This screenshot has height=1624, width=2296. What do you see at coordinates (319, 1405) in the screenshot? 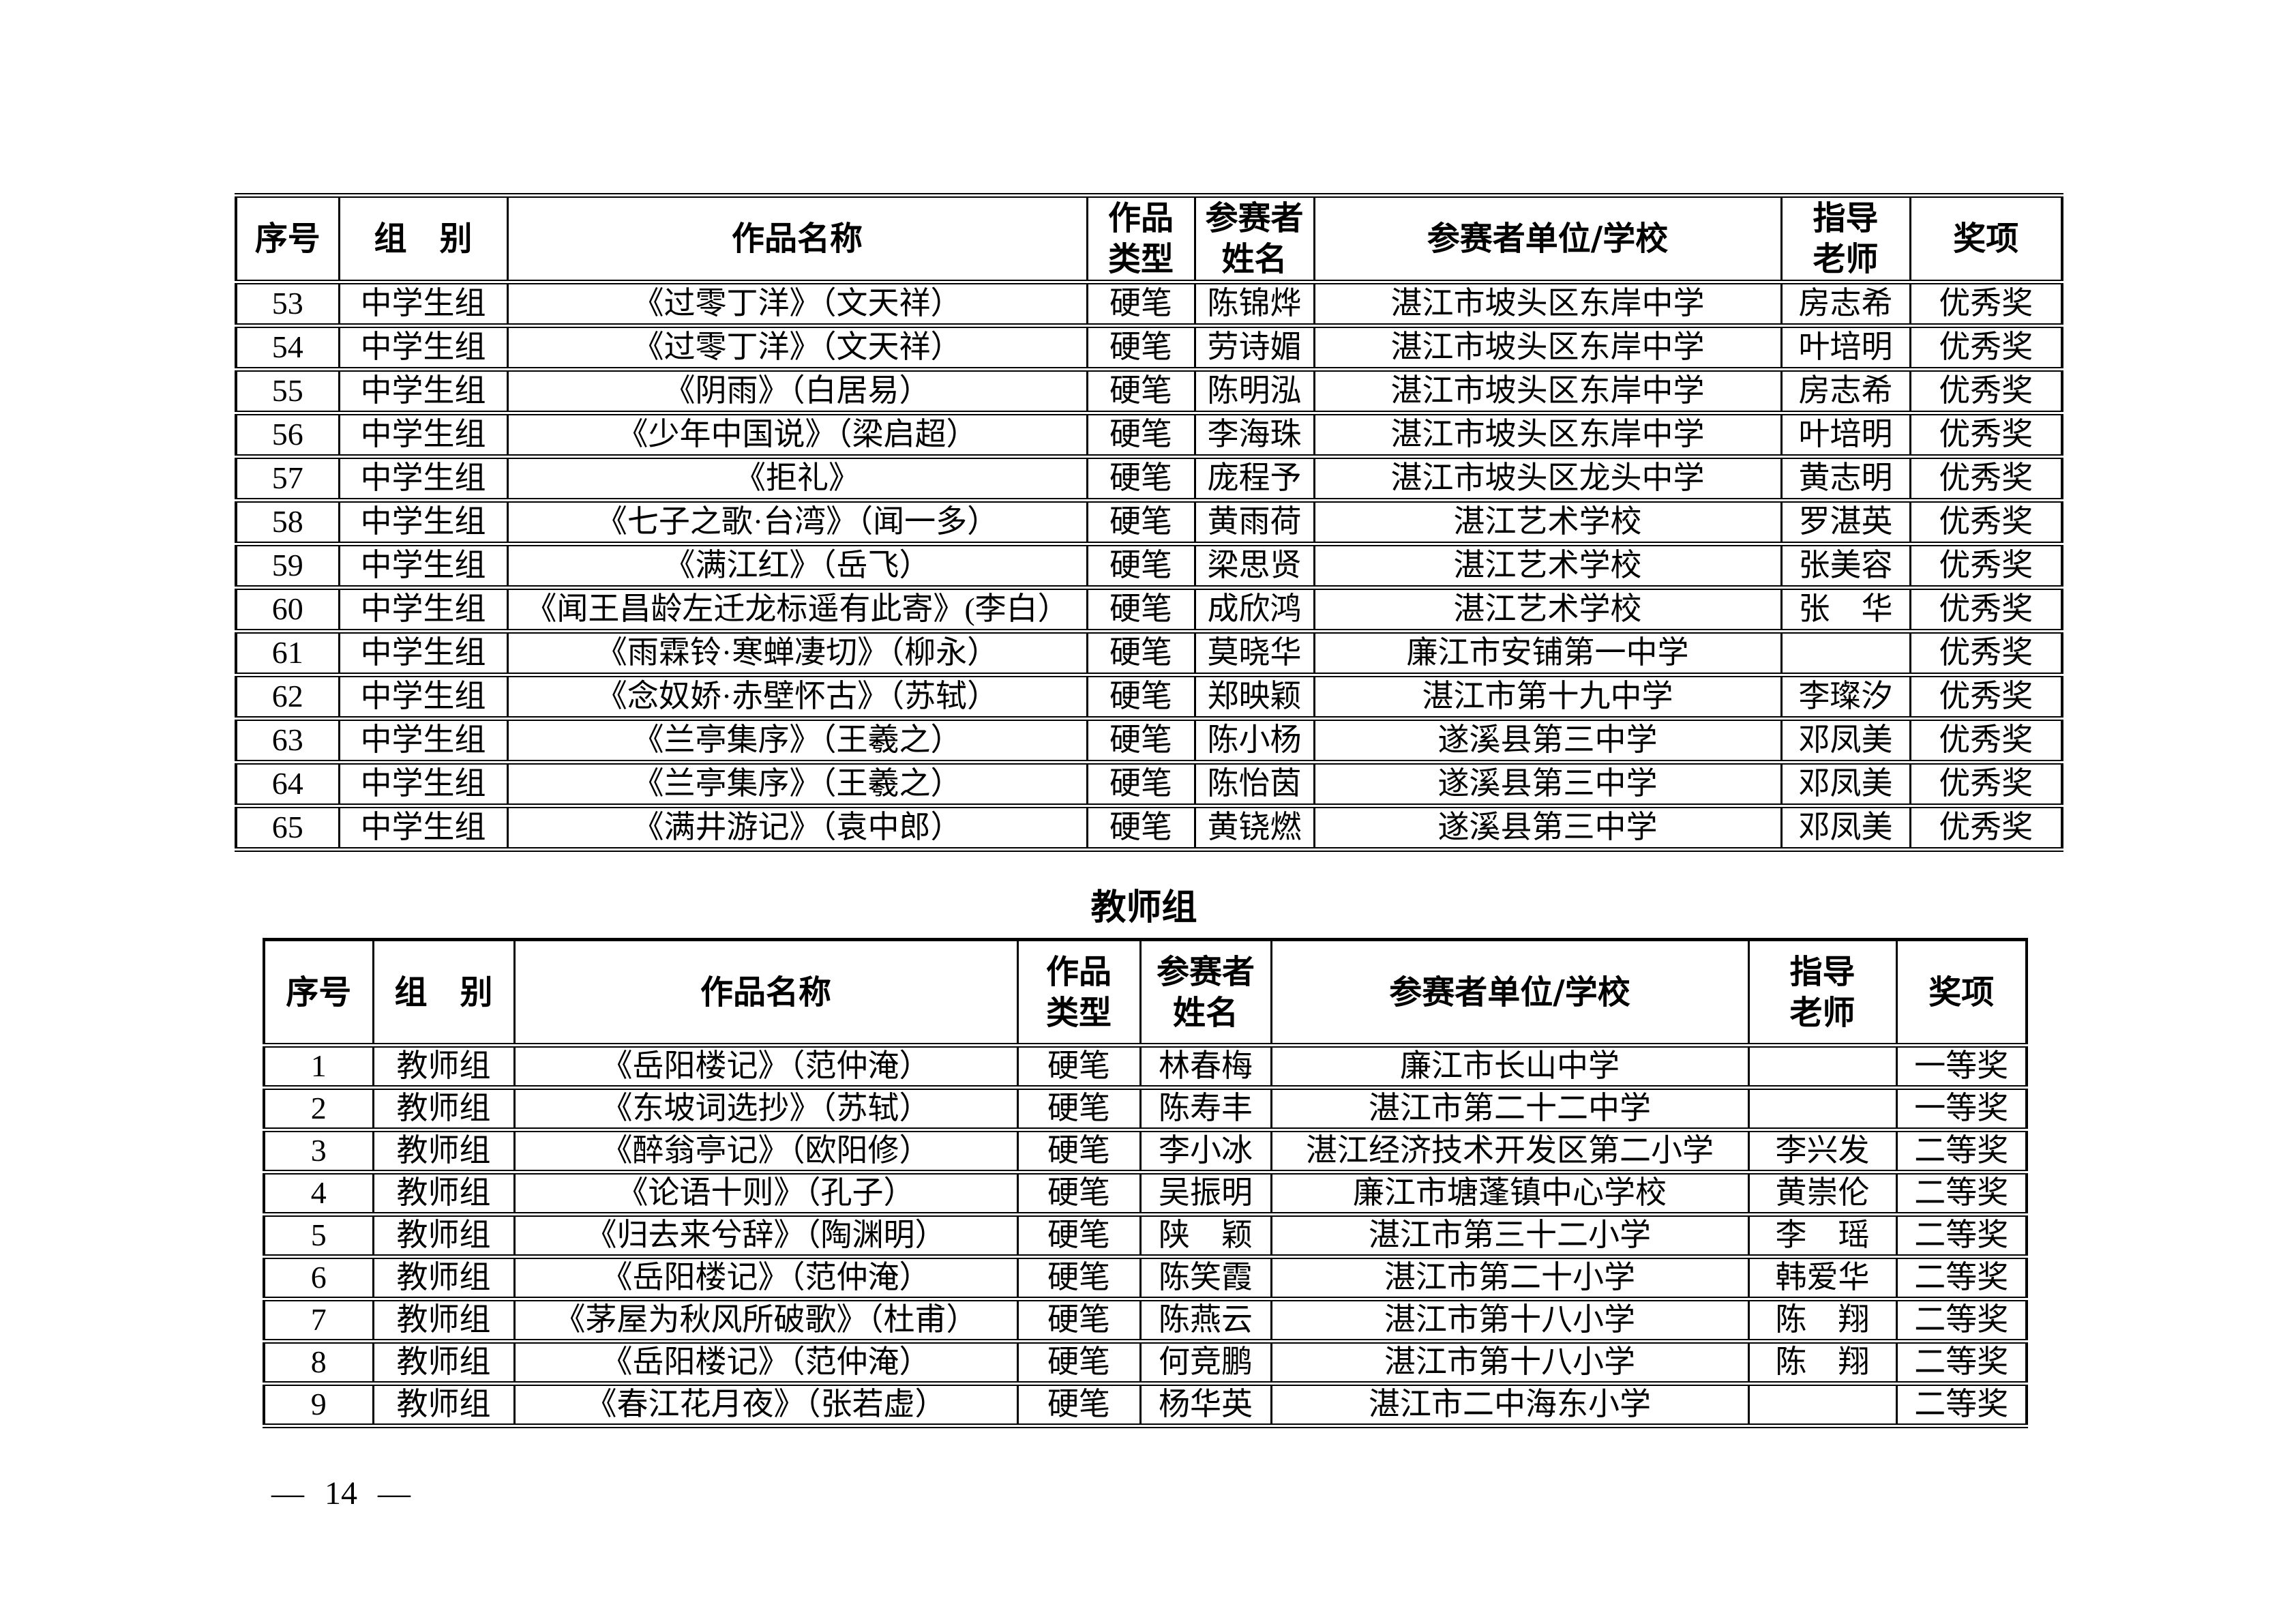
I see `index-cell: 9` at bounding box center [319, 1405].